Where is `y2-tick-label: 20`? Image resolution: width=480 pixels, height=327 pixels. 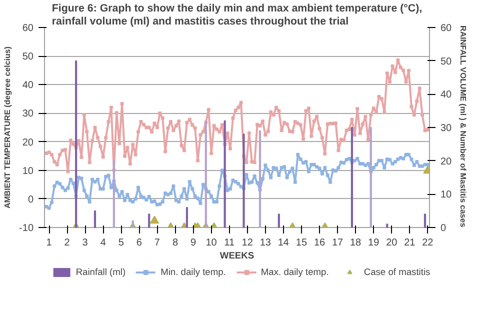 y2-tick-label: 20 is located at coordinates (446, 162).